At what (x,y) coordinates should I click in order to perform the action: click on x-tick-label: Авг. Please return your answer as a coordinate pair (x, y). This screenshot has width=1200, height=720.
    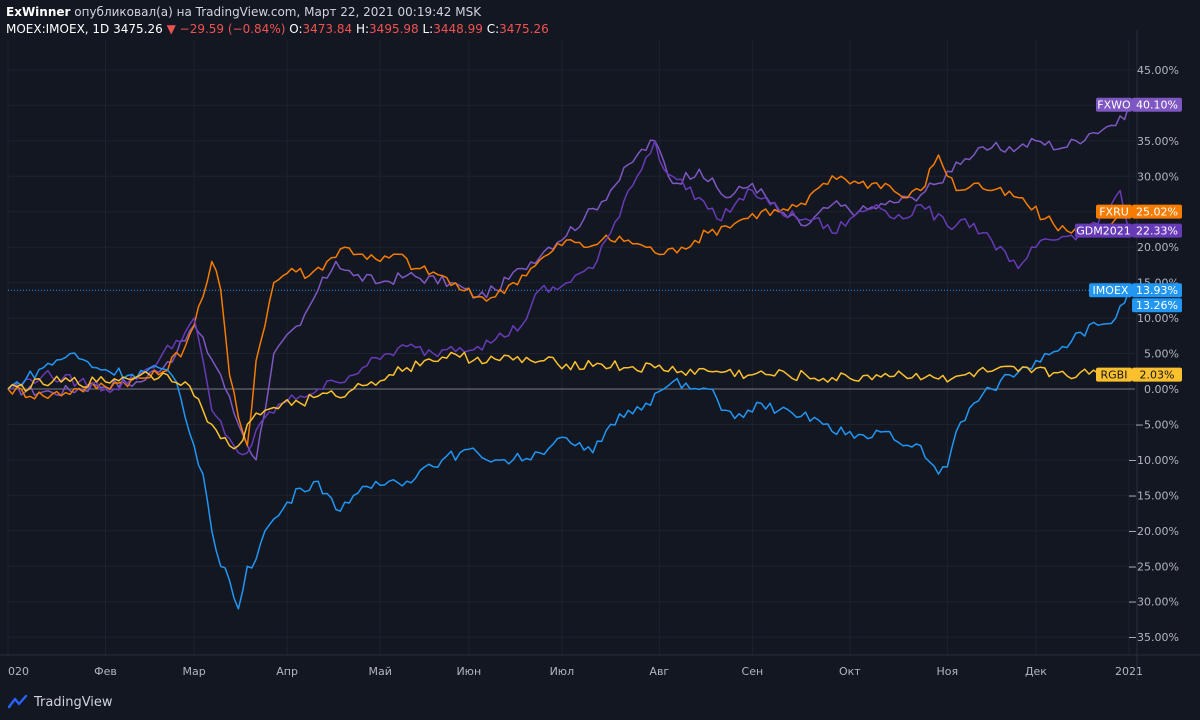
    Looking at the image, I should click on (659, 671).